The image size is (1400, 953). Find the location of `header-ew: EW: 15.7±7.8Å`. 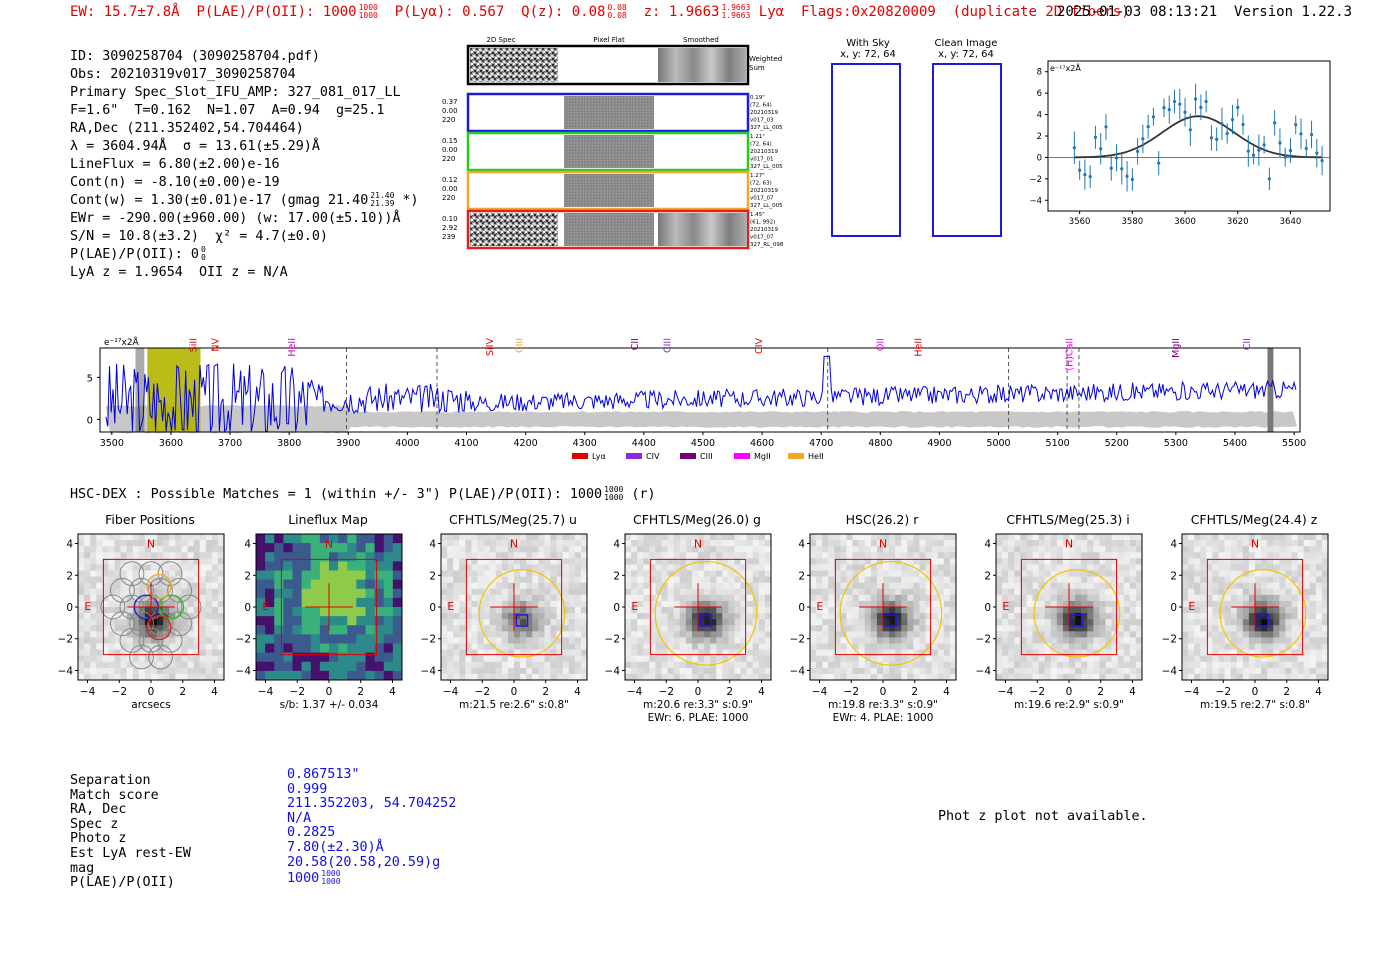

header-ew: EW: 15.7±7.8Å is located at coordinates (125, 12).